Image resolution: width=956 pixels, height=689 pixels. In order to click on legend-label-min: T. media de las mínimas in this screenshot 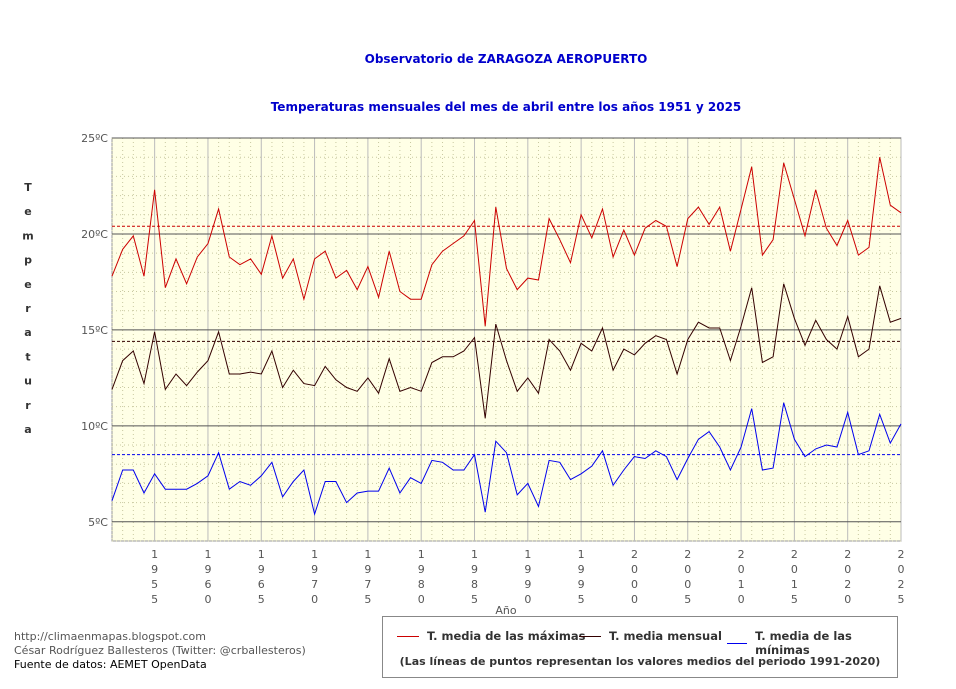, I will do `click(803, 643)`.